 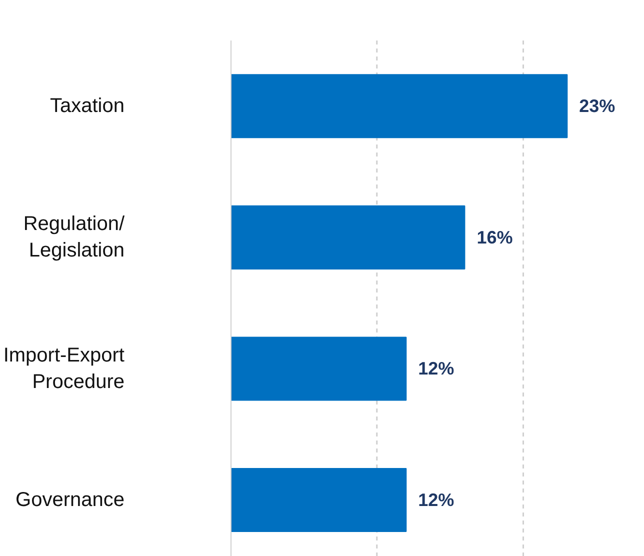 I want to click on y-tick-label: Import-Export Procedure, so click(x=64, y=368).